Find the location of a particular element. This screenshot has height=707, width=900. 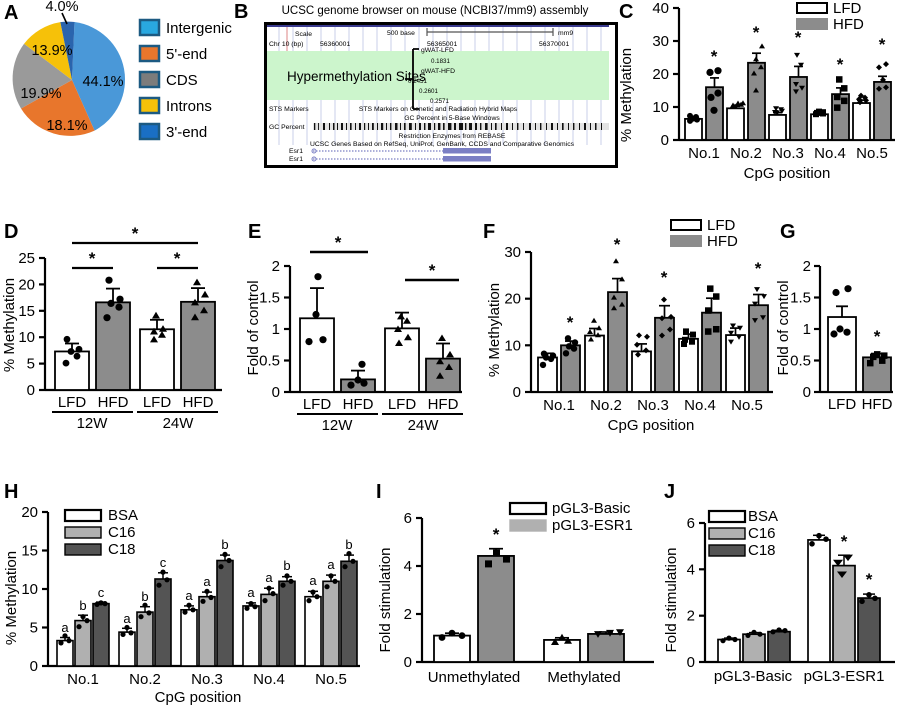

bar-esr1-meth is located at coordinates (606, 648).